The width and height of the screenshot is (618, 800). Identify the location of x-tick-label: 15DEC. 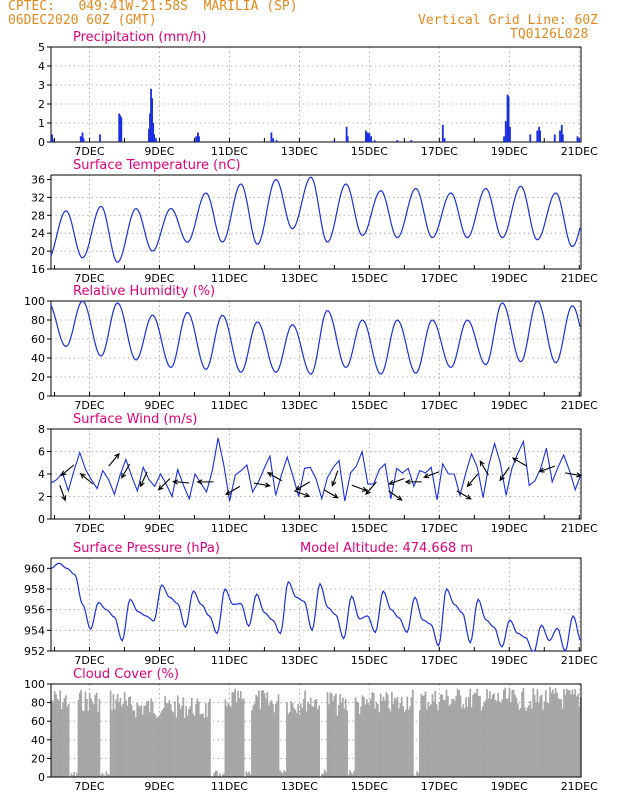
(369, 528).